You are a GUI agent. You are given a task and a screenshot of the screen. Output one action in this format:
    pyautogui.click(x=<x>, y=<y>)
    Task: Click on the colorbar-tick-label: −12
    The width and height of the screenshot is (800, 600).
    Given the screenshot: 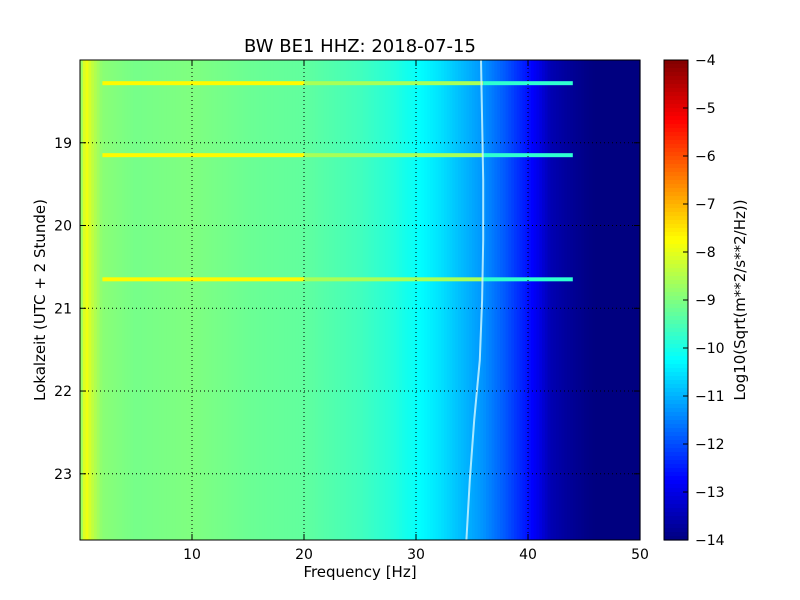 What is the action you would take?
    pyautogui.click(x=710, y=445)
    